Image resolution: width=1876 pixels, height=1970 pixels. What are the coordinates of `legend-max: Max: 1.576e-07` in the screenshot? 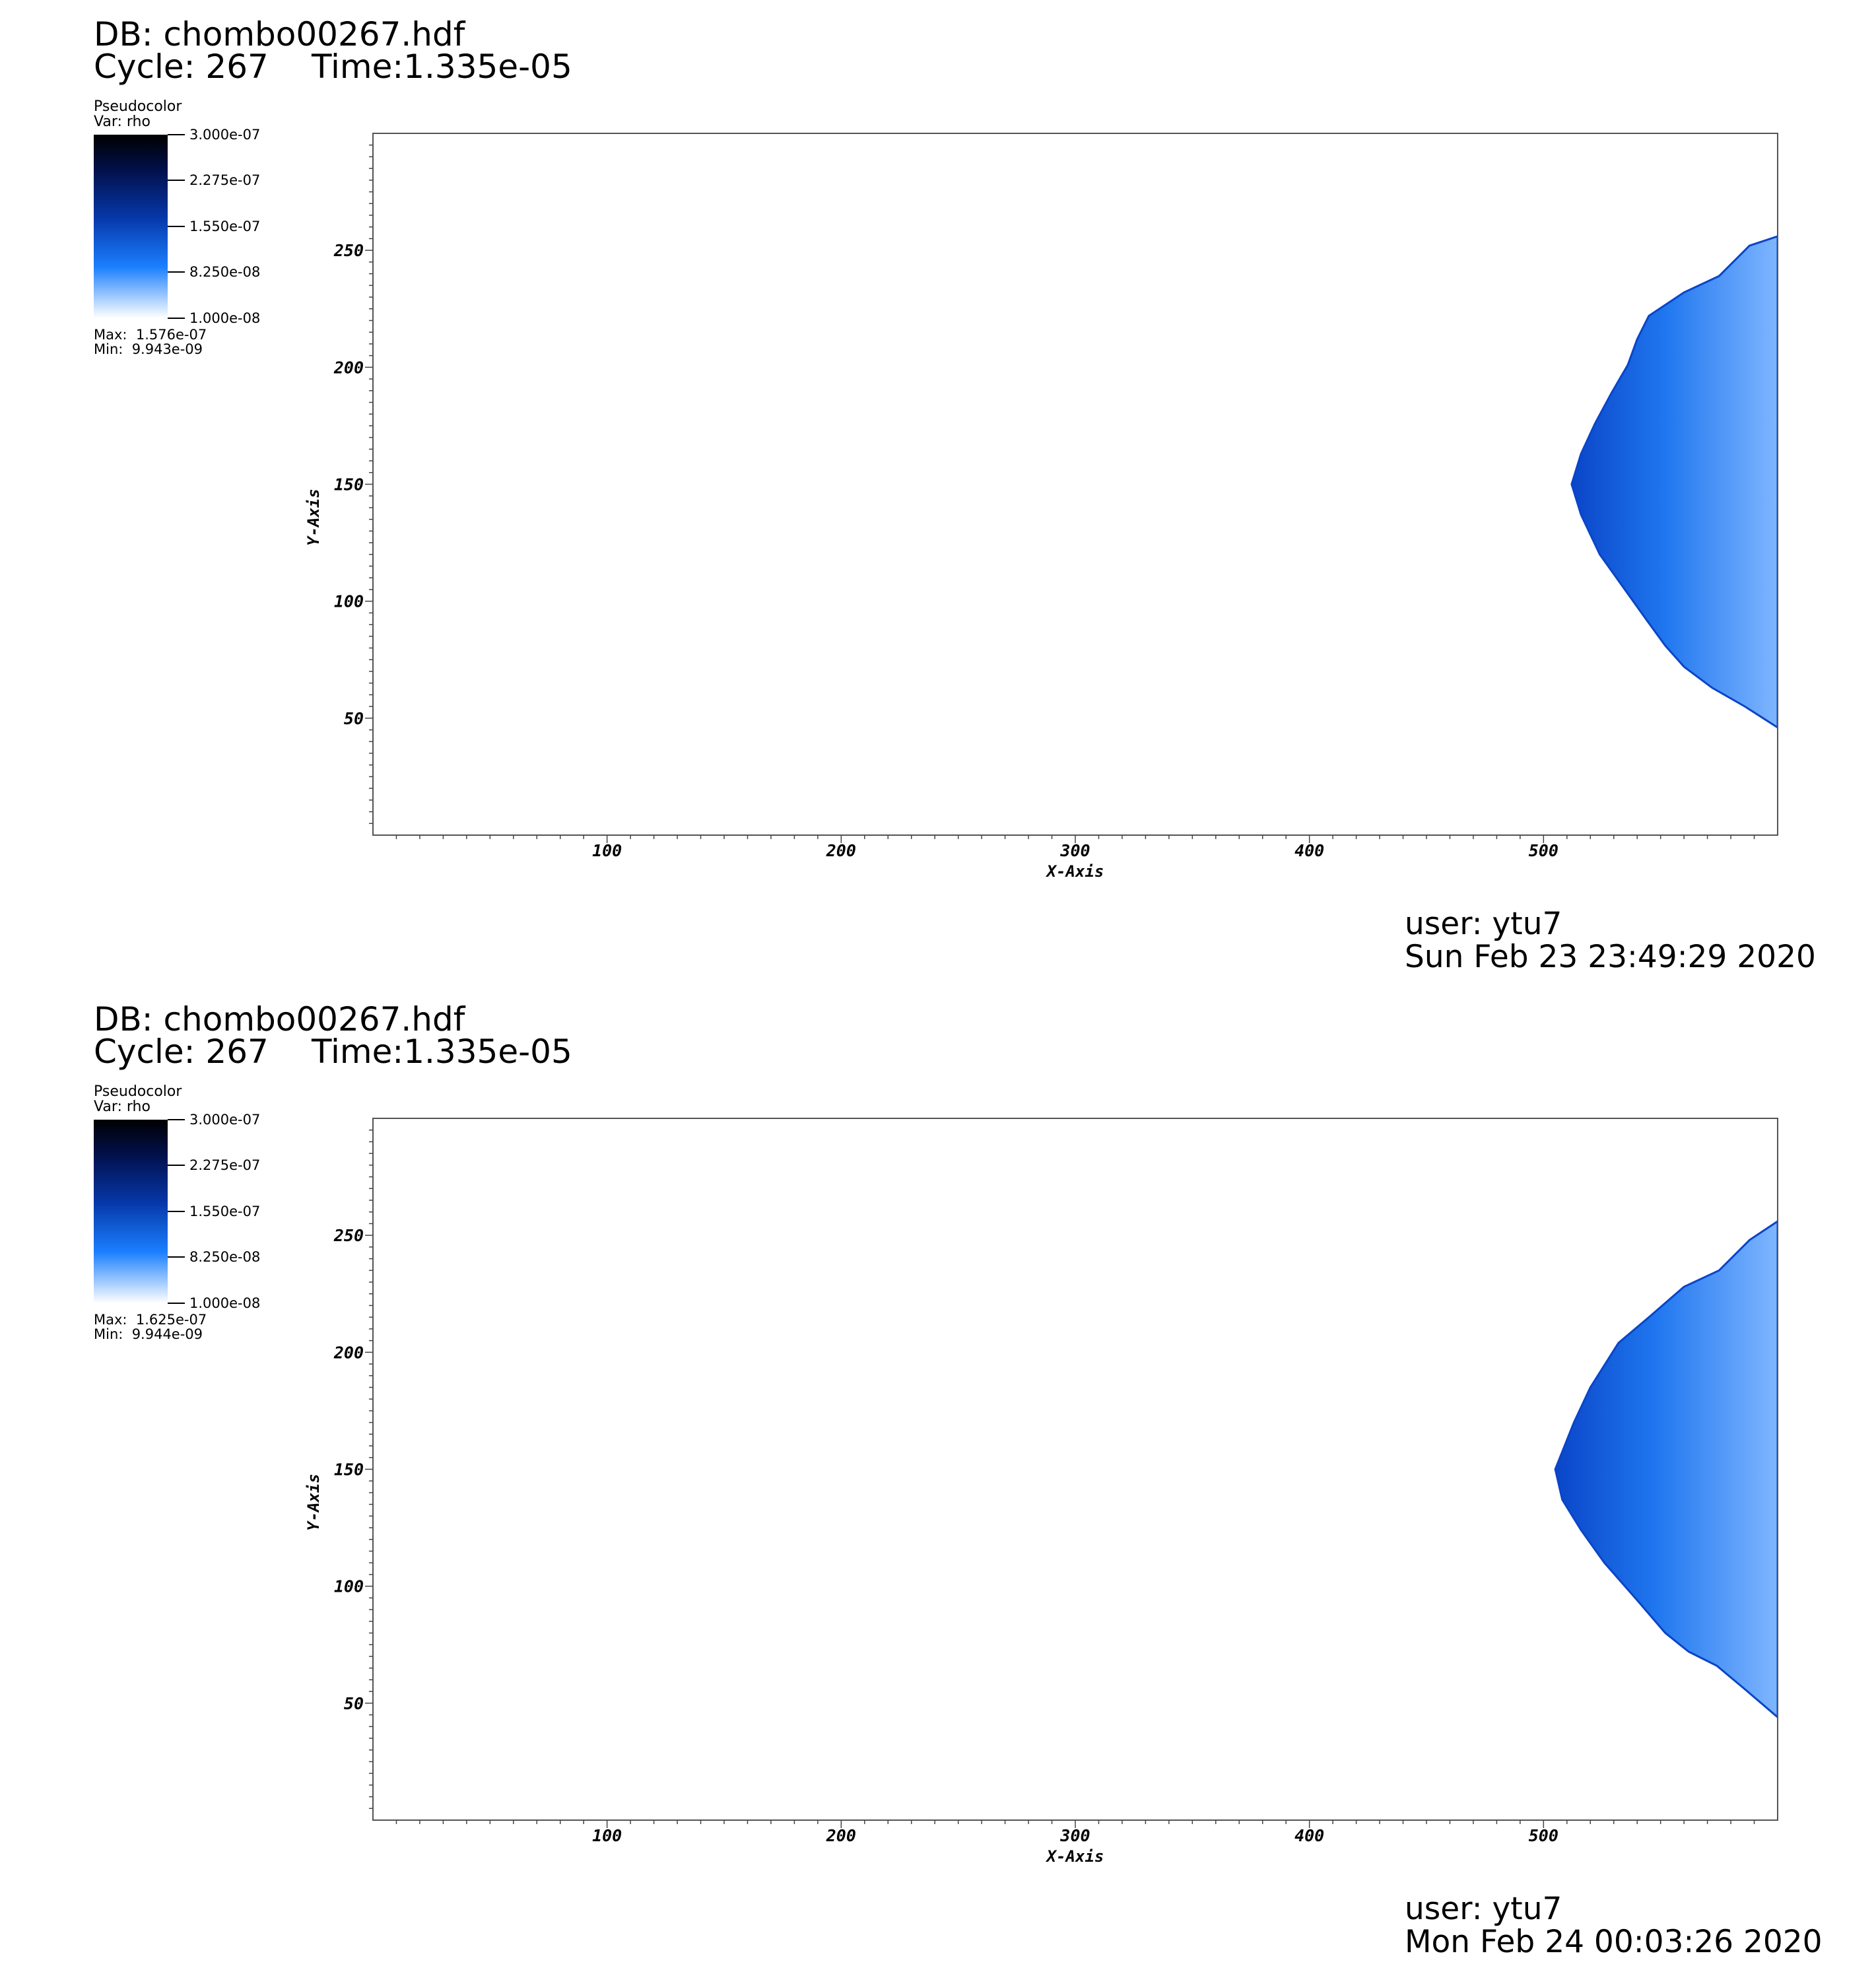 It's located at (150, 335).